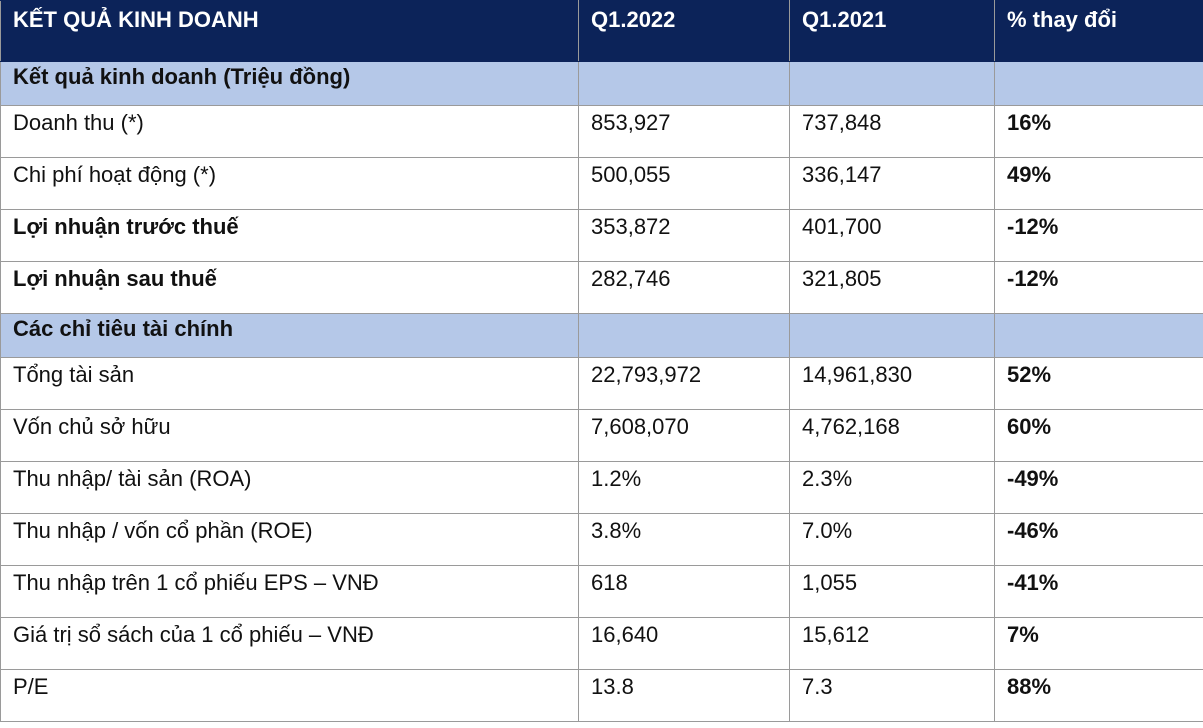  What do you see at coordinates (1098, 643) in the screenshot?
I see `value-change: 7%` at bounding box center [1098, 643].